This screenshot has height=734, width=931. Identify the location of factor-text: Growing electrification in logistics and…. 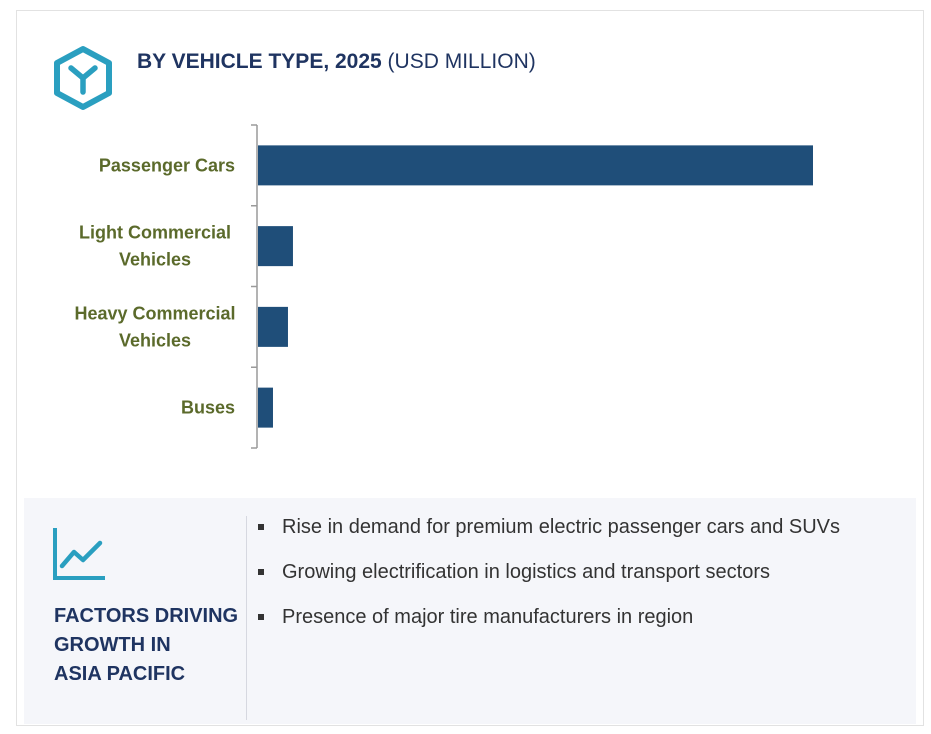
(526, 572).